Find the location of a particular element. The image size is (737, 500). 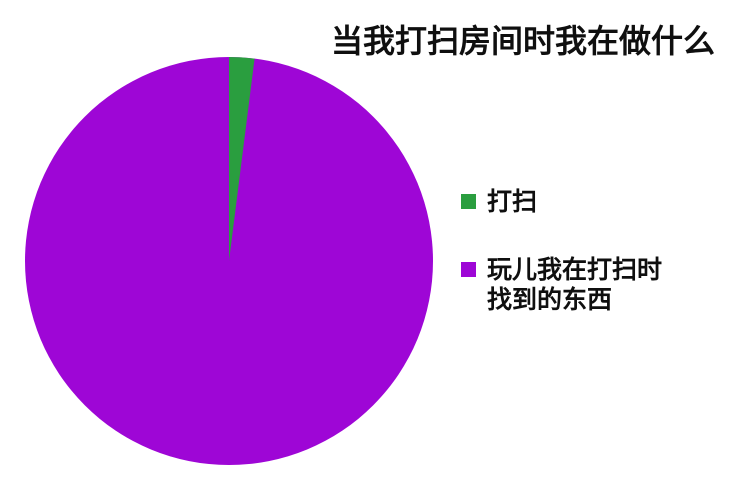

legend-item-play: 玩儿我在打扫时 找到的东西 is located at coordinates (561, 285).